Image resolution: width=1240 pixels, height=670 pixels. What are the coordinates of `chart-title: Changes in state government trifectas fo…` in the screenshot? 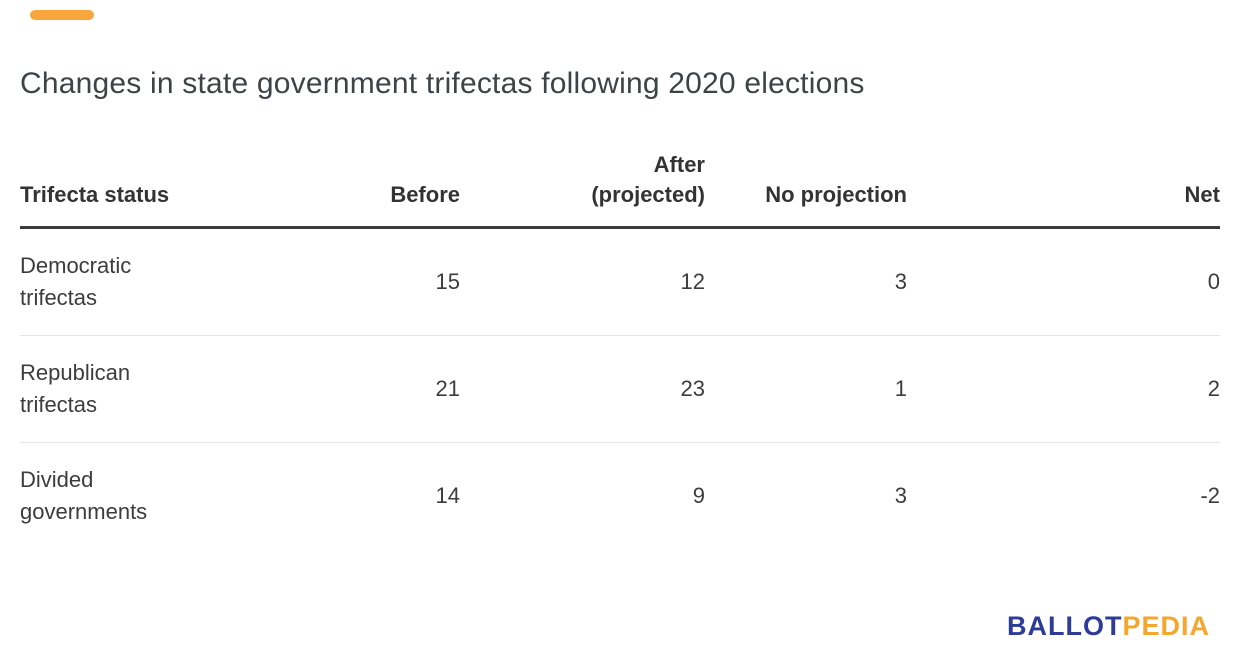 It's located at (442, 83).